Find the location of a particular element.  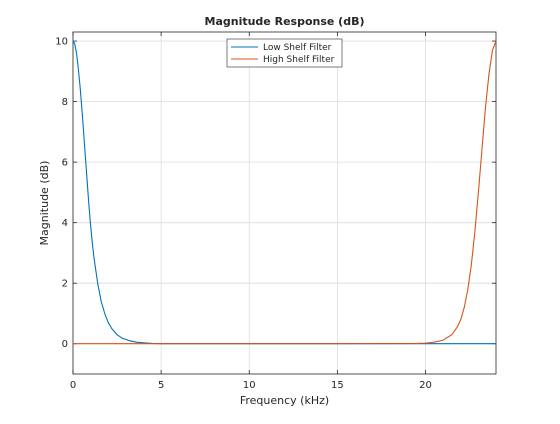

y-tick-label: 8 is located at coordinates (65, 102).